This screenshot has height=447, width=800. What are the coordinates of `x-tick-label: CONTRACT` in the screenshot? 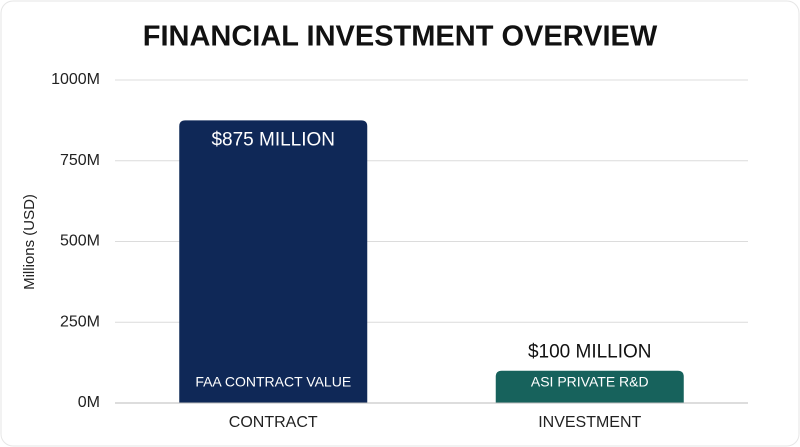 It's located at (273, 422).